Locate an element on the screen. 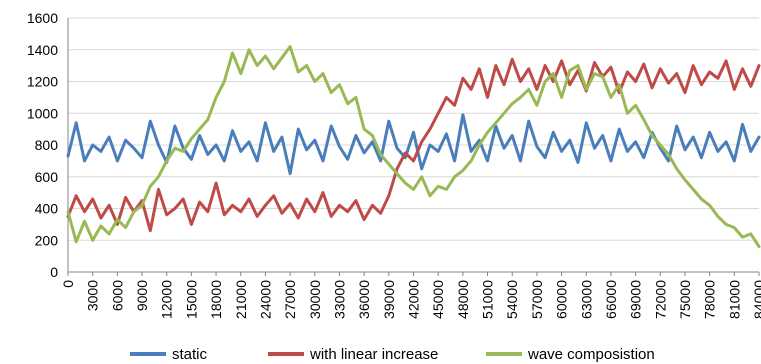 This screenshot has height=364, width=761. y-tick-labels: 0 200 400 600 800 1000 1200 1400 1600 is located at coordinates (42, 145).